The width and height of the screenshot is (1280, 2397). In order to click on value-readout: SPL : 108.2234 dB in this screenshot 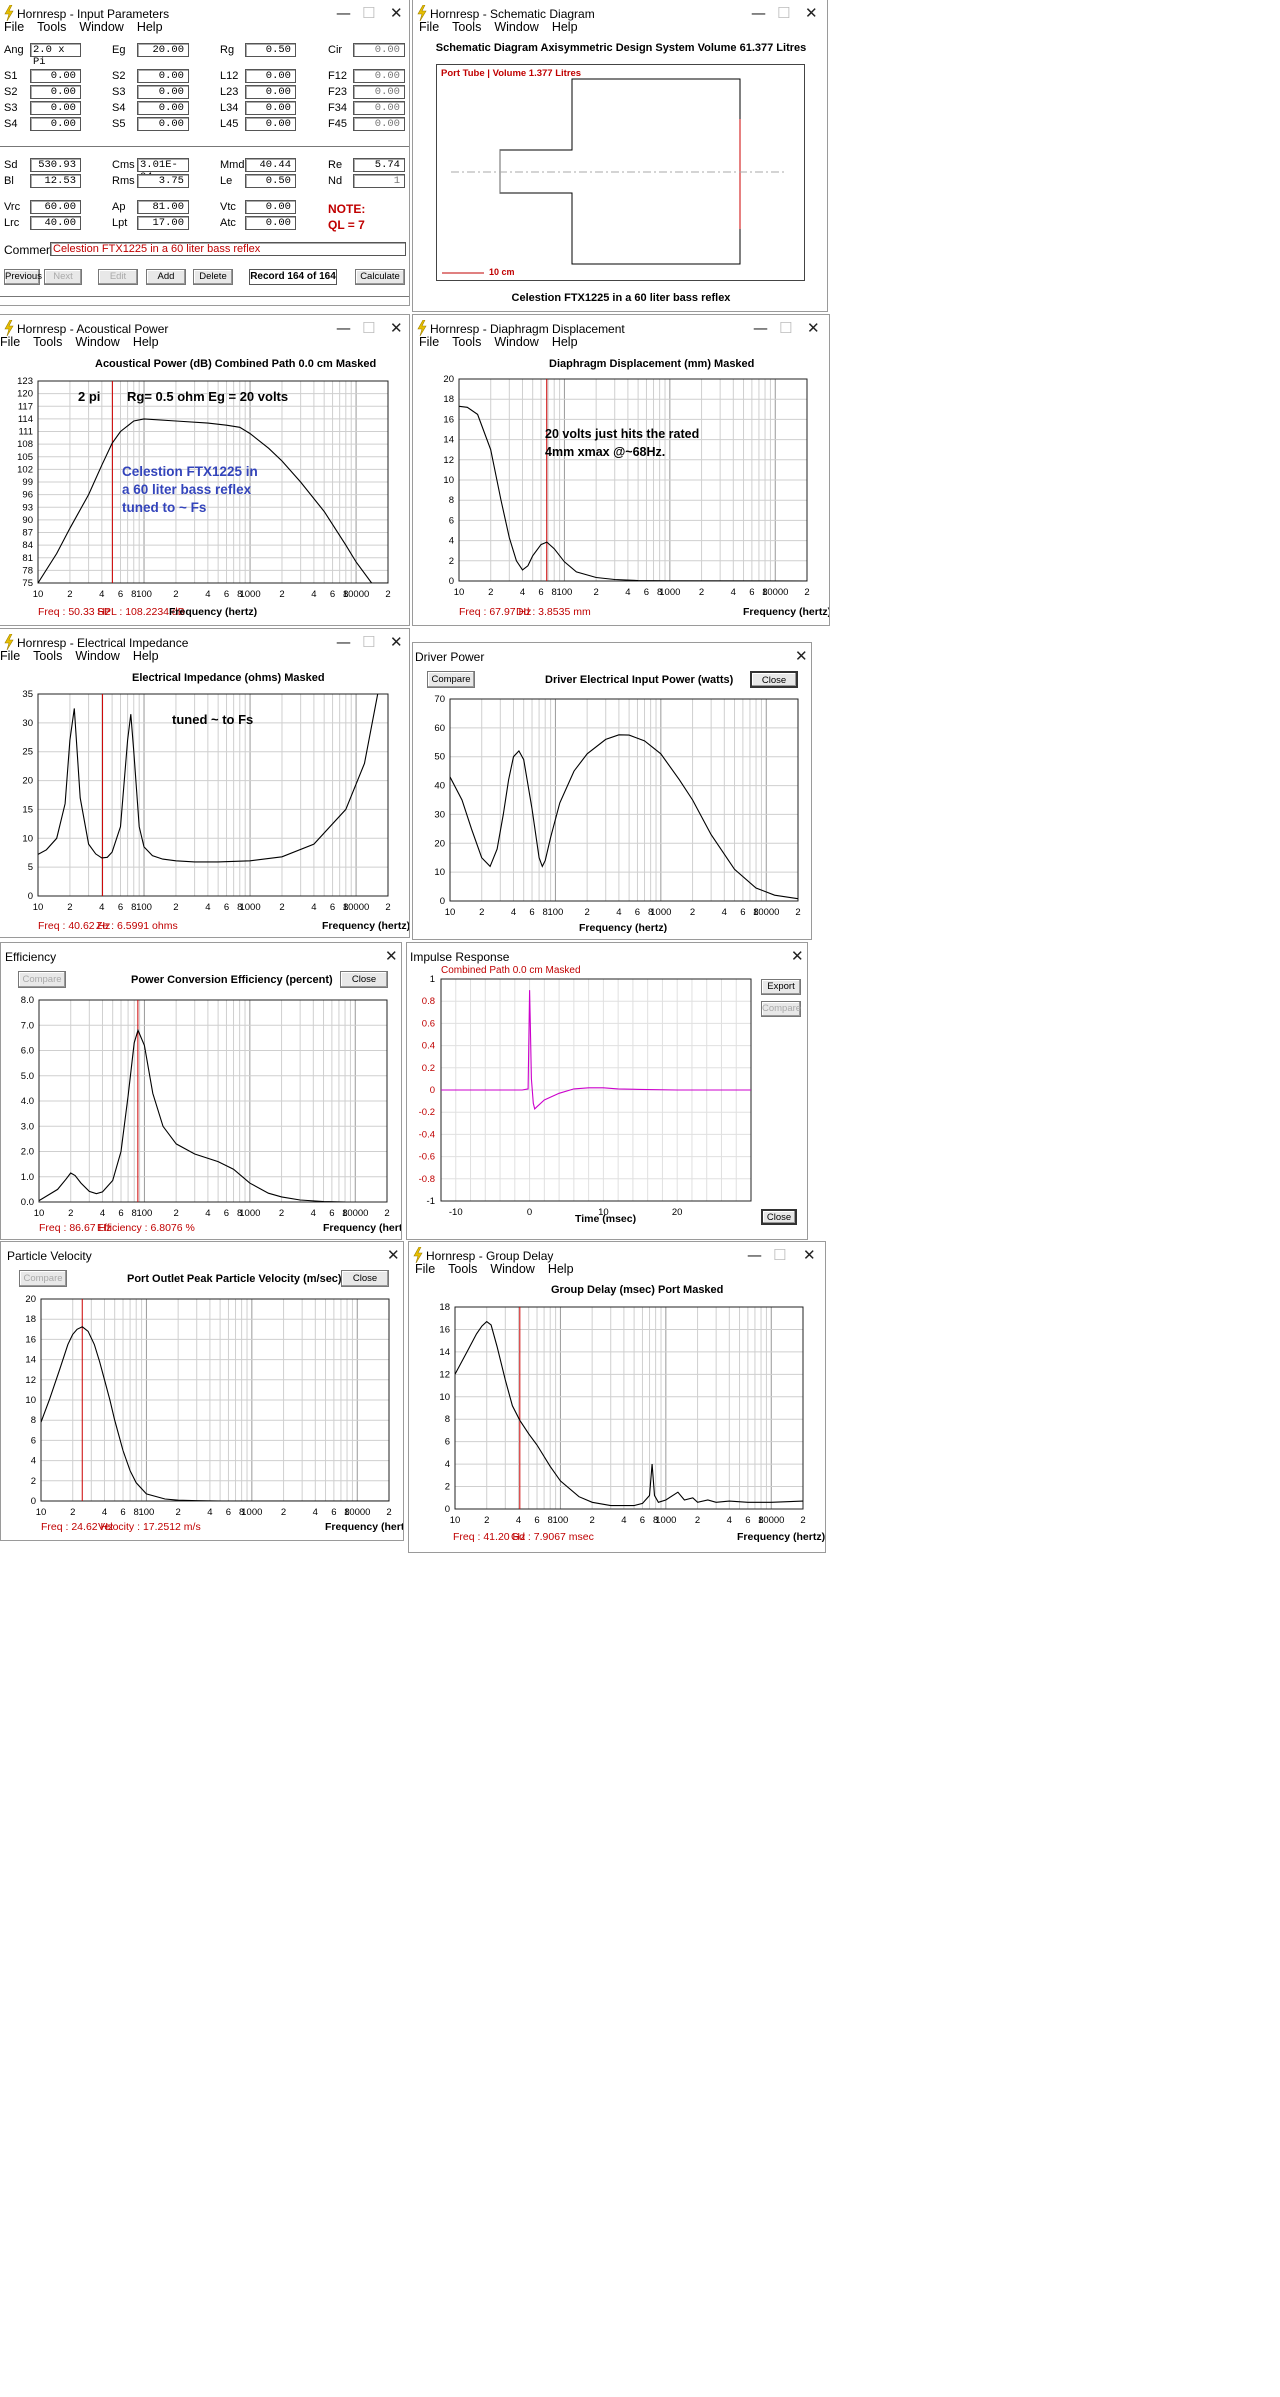, I will do `click(141, 612)`.